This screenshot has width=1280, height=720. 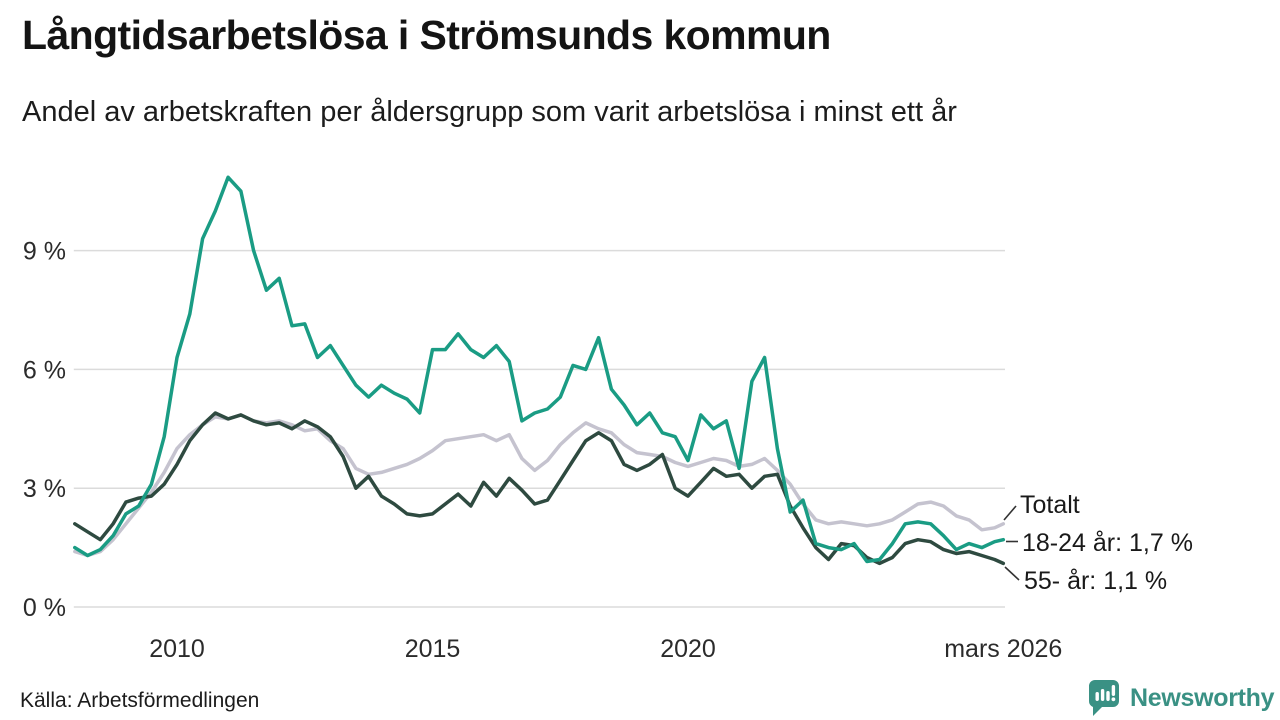 I want to click on x-tick-label: 2020, so click(x=688, y=649).